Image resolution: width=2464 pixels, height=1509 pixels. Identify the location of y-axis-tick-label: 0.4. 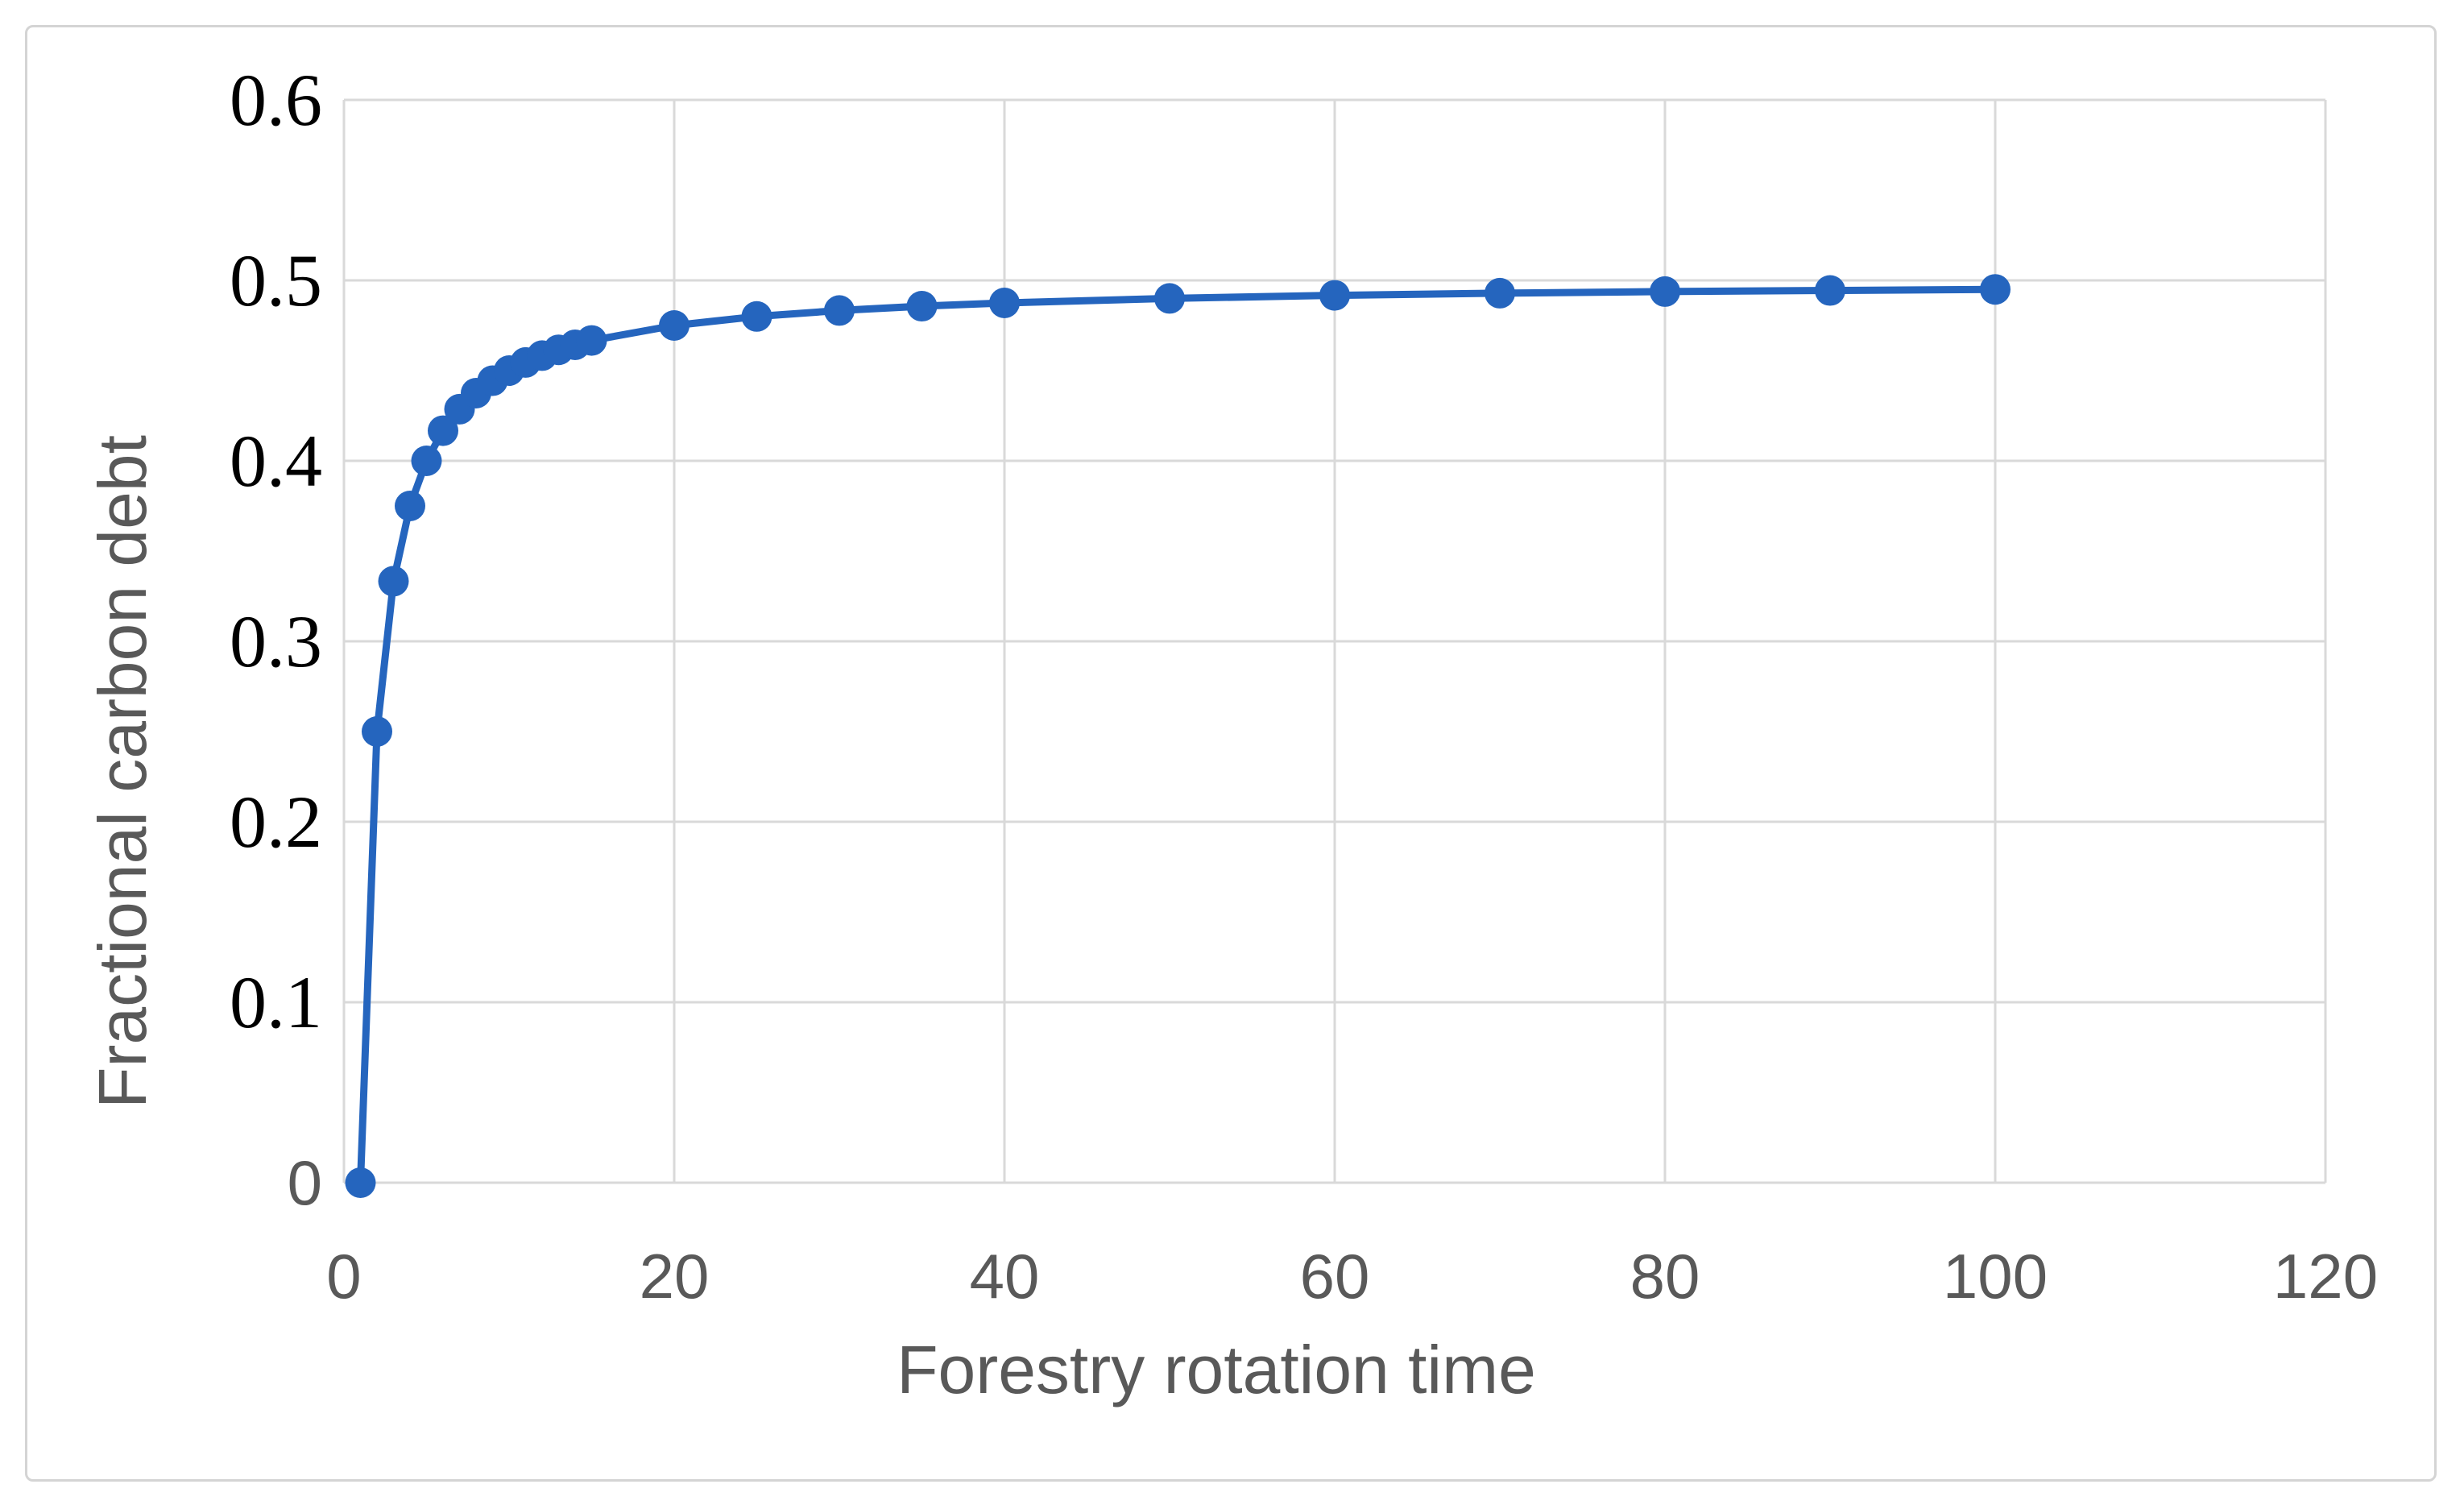
(276, 461).